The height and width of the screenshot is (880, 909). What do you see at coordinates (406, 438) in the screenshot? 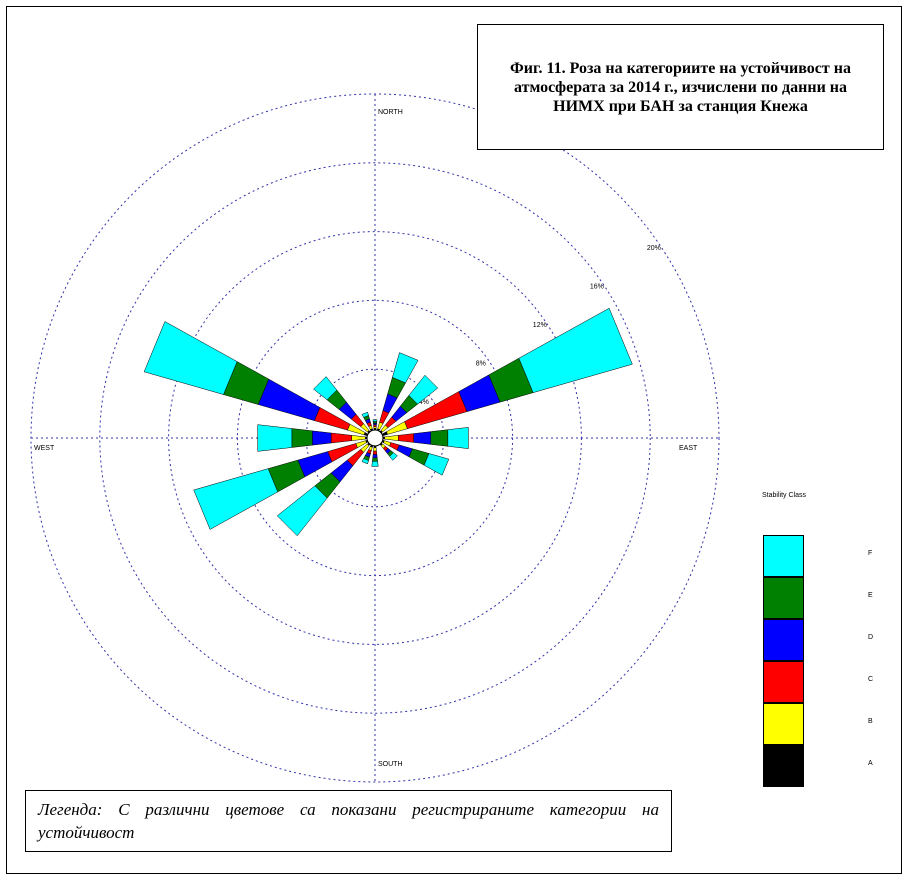
I see `petal-90-C` at bounding box center [406, 438].